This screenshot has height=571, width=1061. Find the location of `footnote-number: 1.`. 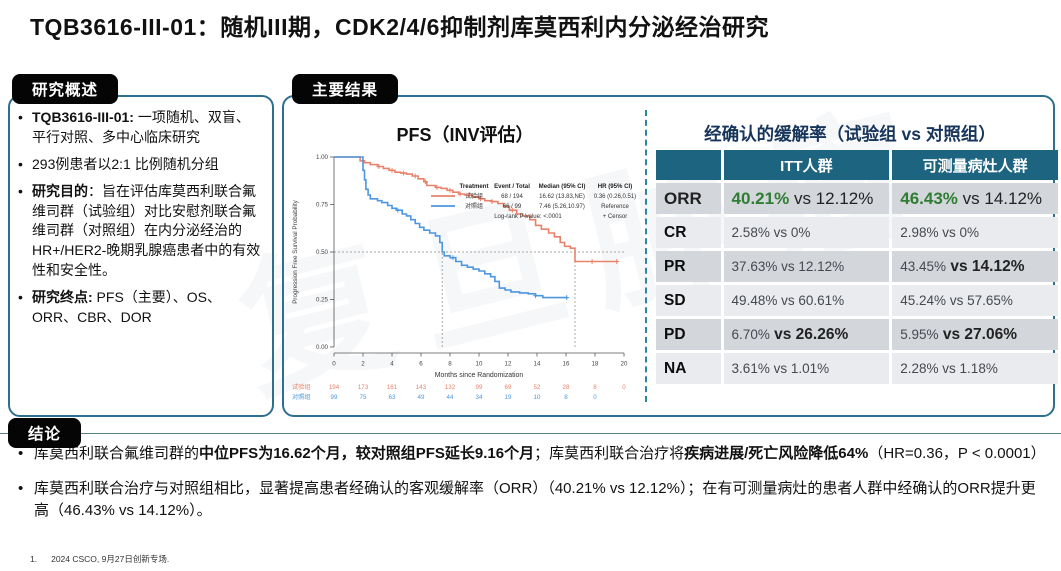

footnote-number: 1. is located at coordinates (34, 559).